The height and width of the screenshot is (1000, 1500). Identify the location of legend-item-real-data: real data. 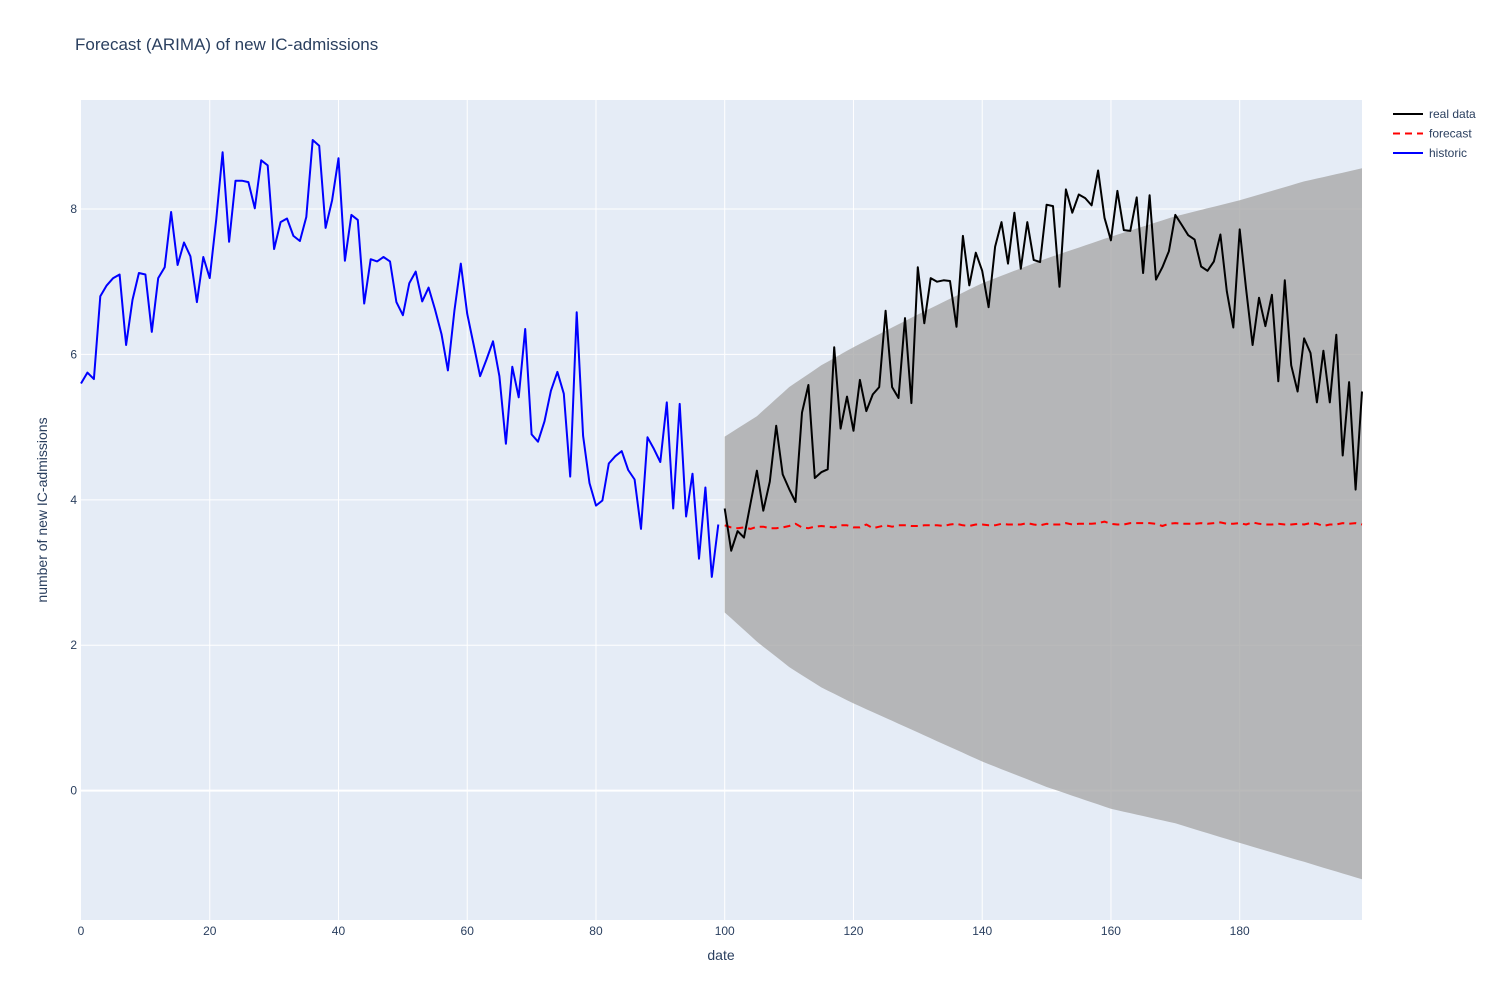
(1434, 114).